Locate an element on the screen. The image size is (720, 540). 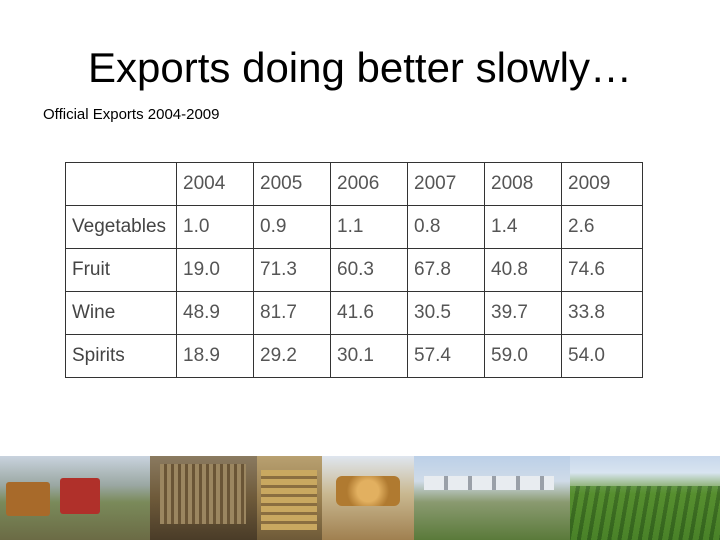
table-cell: 1.4 is located at coordinates (523, 227).